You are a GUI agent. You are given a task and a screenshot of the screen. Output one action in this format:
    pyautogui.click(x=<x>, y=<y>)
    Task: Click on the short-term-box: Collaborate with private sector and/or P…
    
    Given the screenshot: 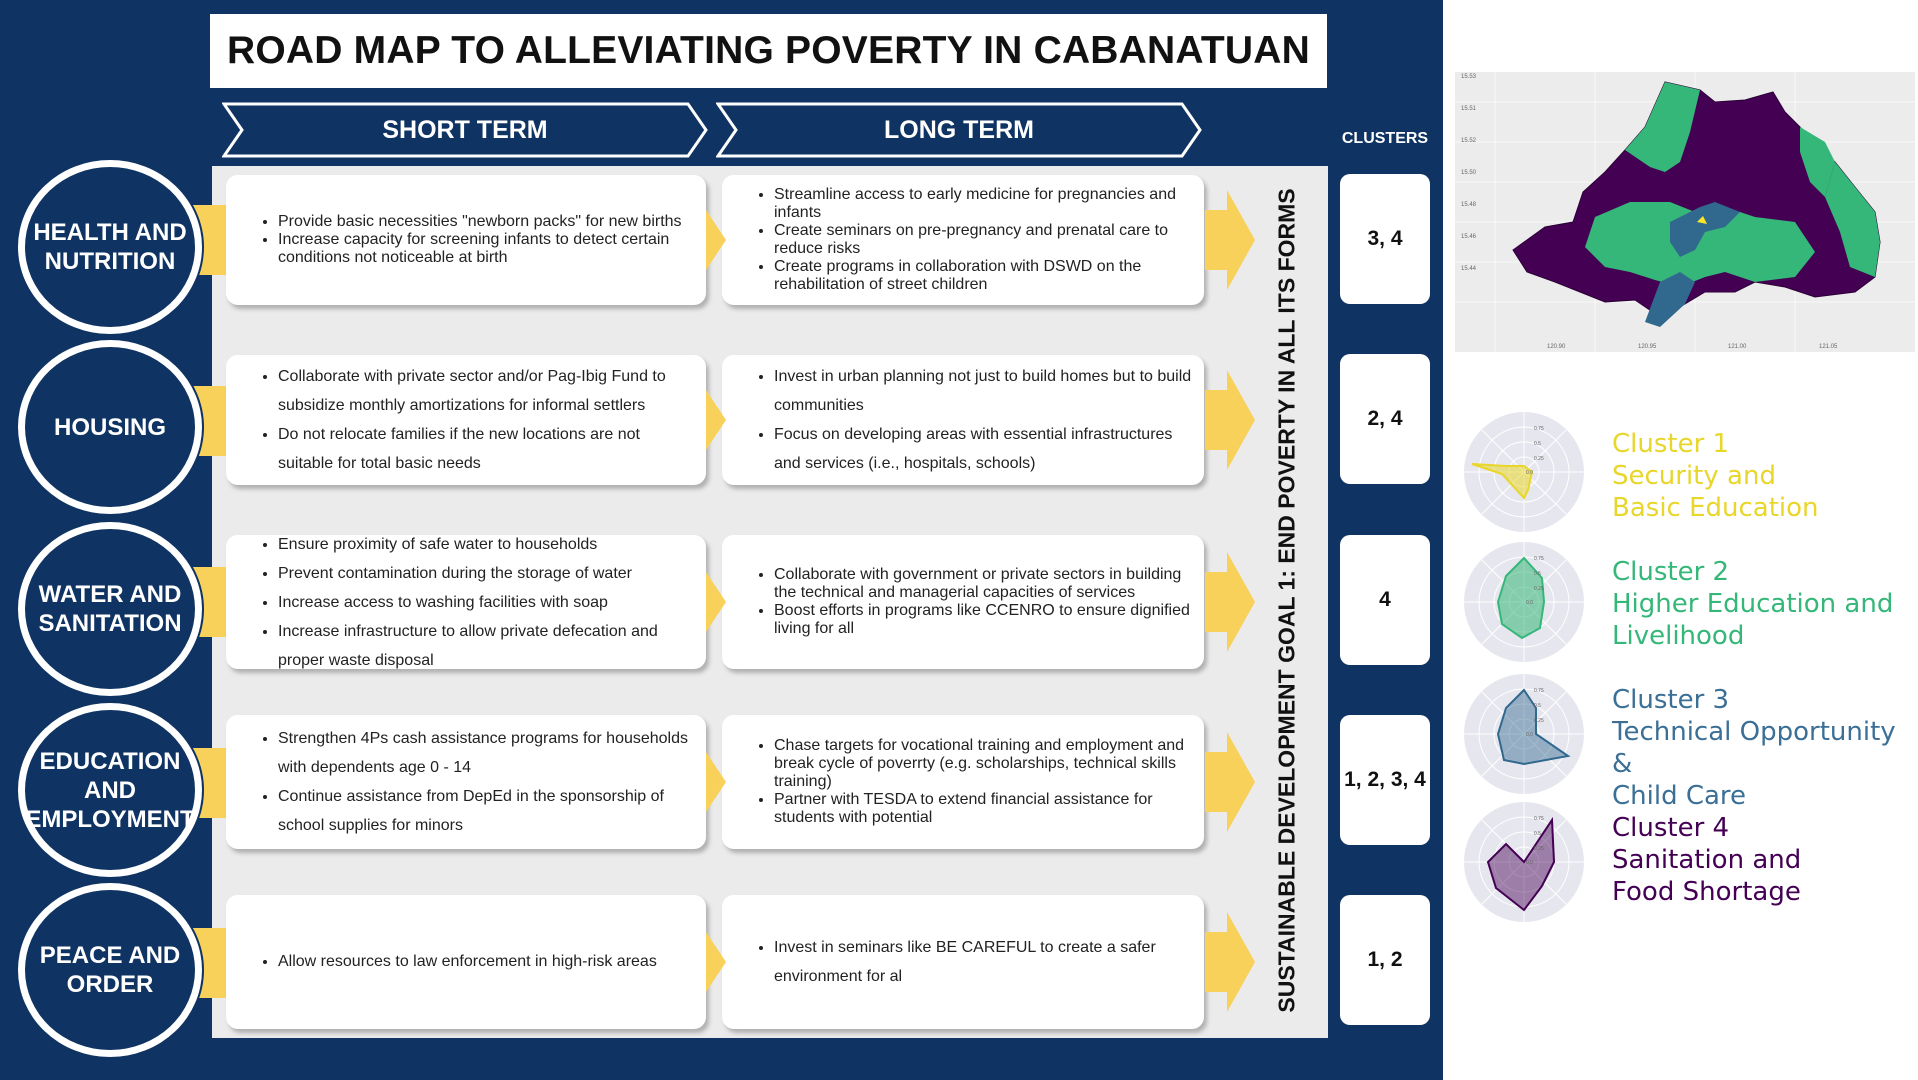 What is the action you would take?
    pyautogui.click(x=466, y=420)
    